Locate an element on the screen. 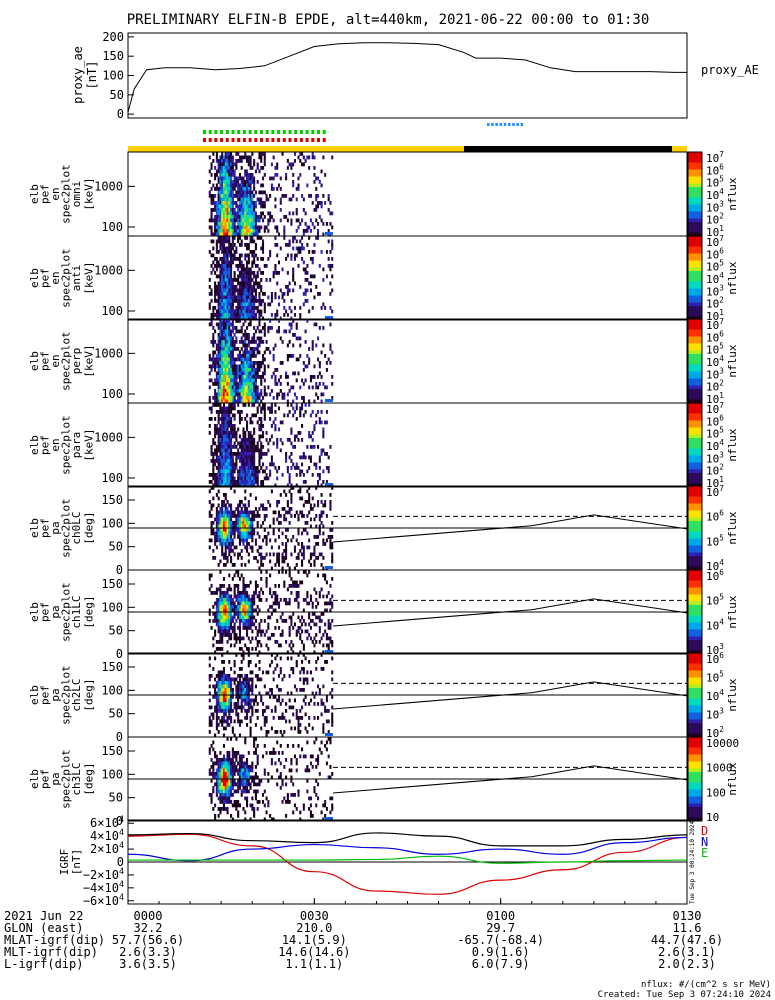  energy-panel-1-label: spec2plot is located at coordinates (66, 194).